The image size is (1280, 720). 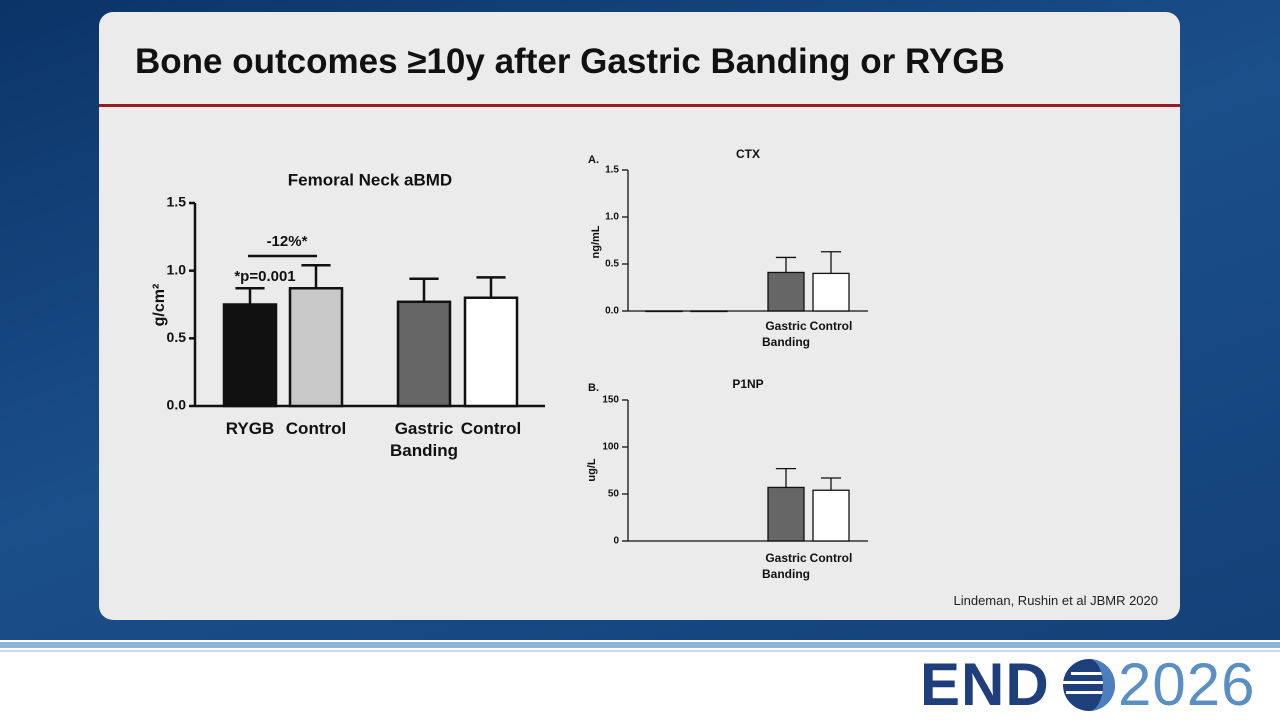 What do you see at coordinates (593, 388) in the screenshot?
I see `panel-label: B.` at bounding box center [593, 388].